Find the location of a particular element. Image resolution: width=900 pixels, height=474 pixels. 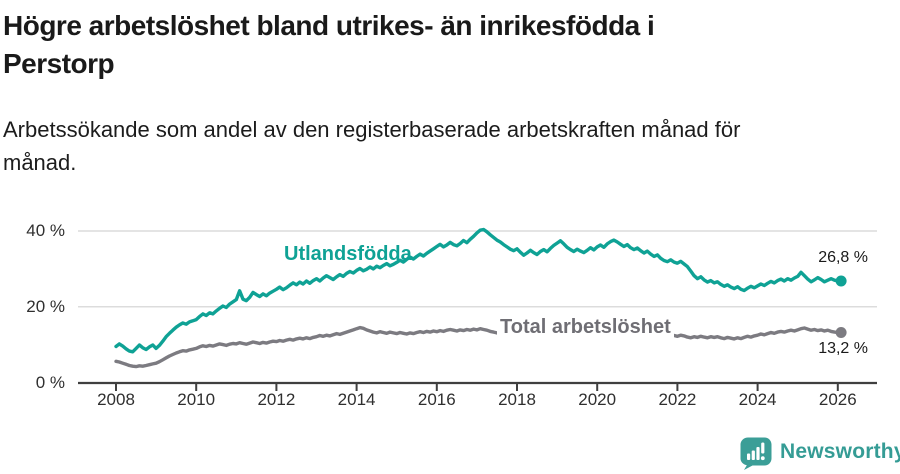

x-tick-label-2024: 2024 is located at coordinates (757, 399).